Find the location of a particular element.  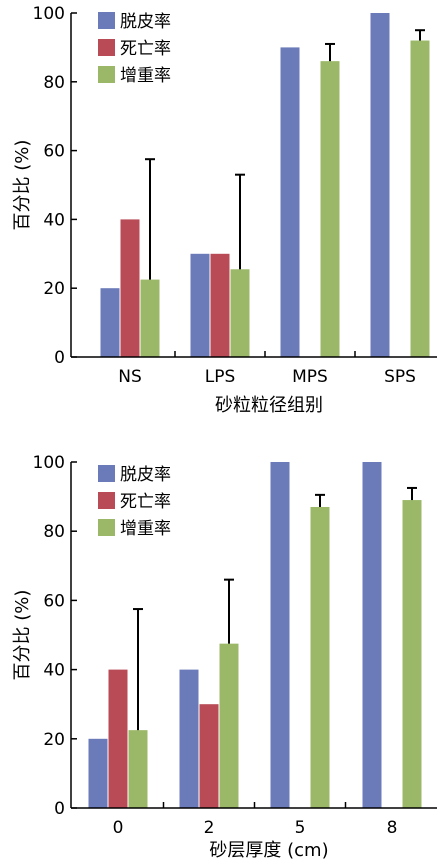

bar-脱皮率-SPS is located at coordinates (380, 185).